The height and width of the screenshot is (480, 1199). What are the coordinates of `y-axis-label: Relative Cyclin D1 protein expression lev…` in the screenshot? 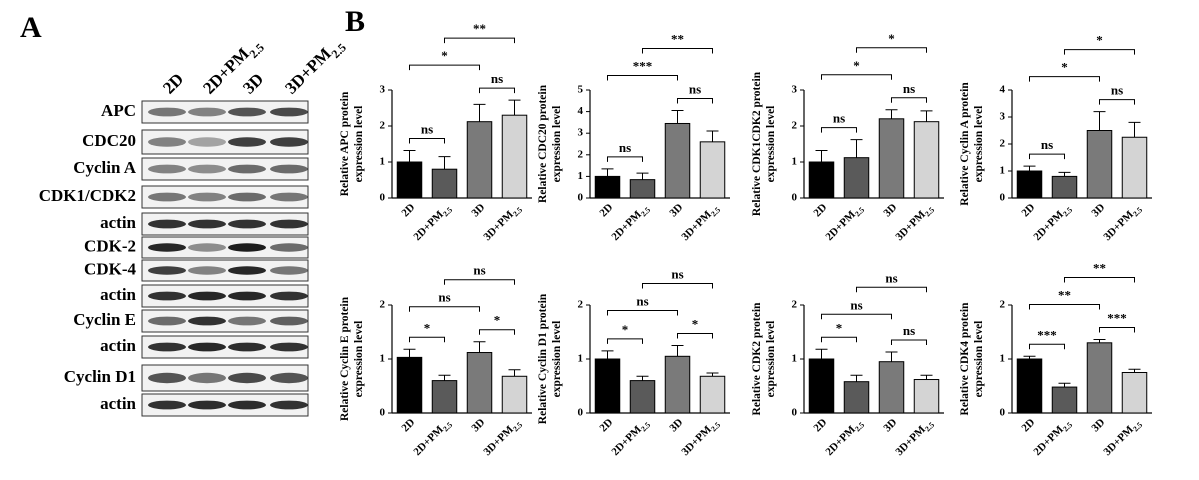 It's located at (550, 358).